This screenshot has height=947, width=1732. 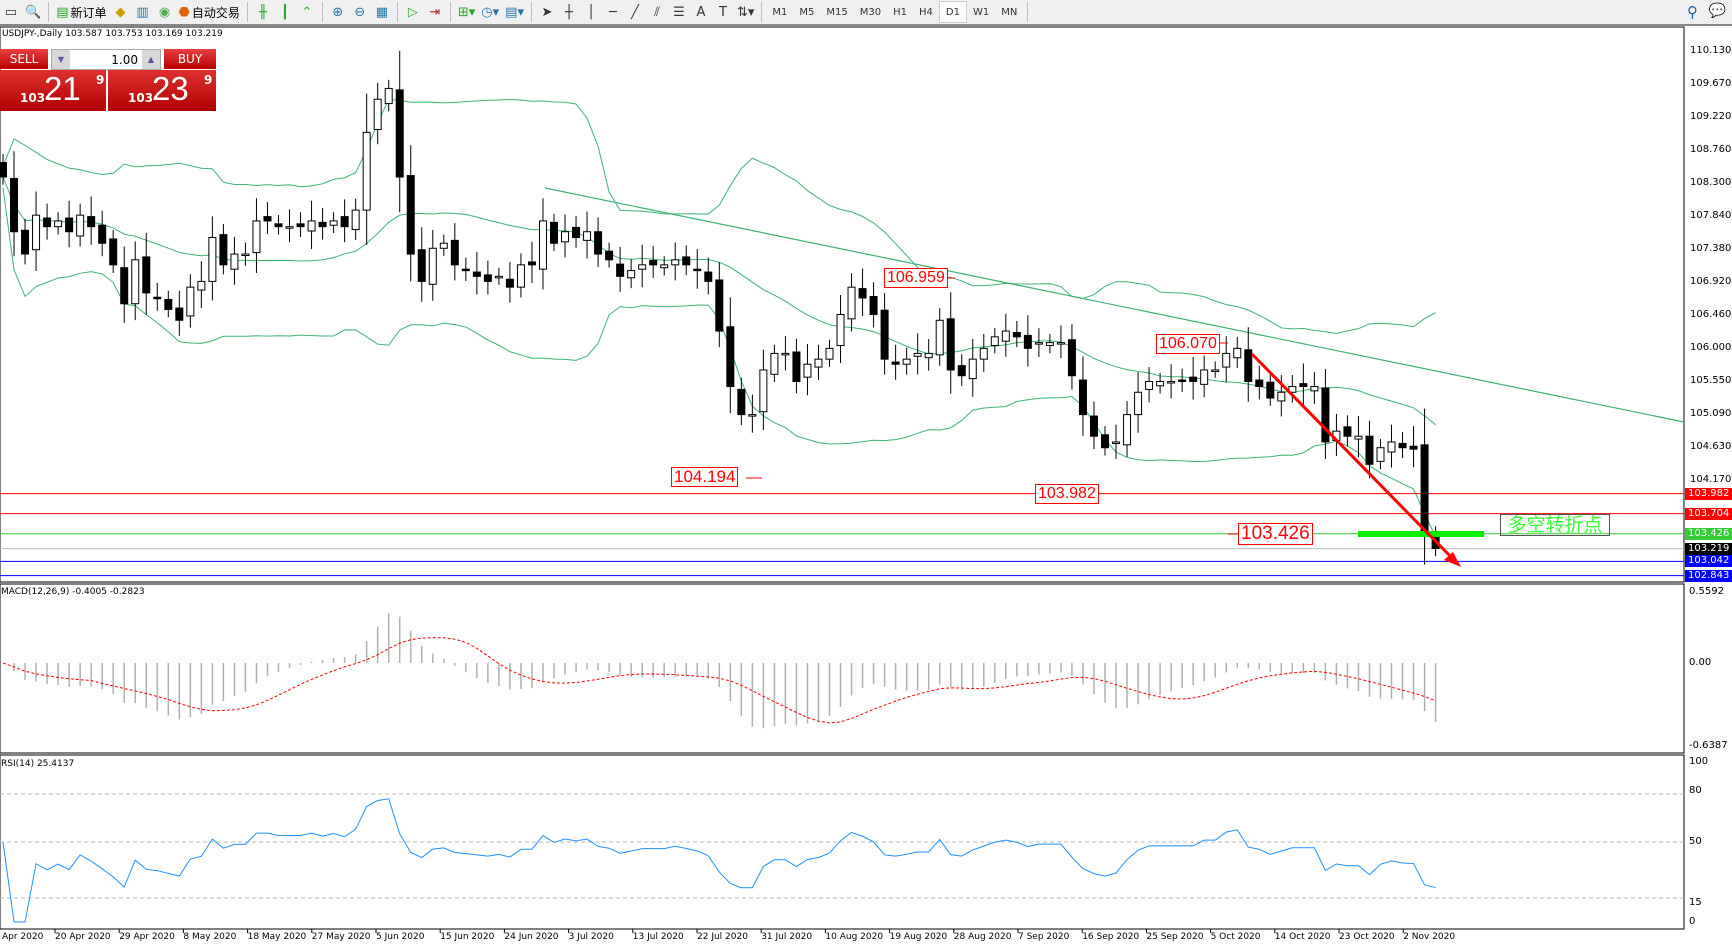 I want to click on price-axis-label: 110.130, so click(x=1711, y=50).